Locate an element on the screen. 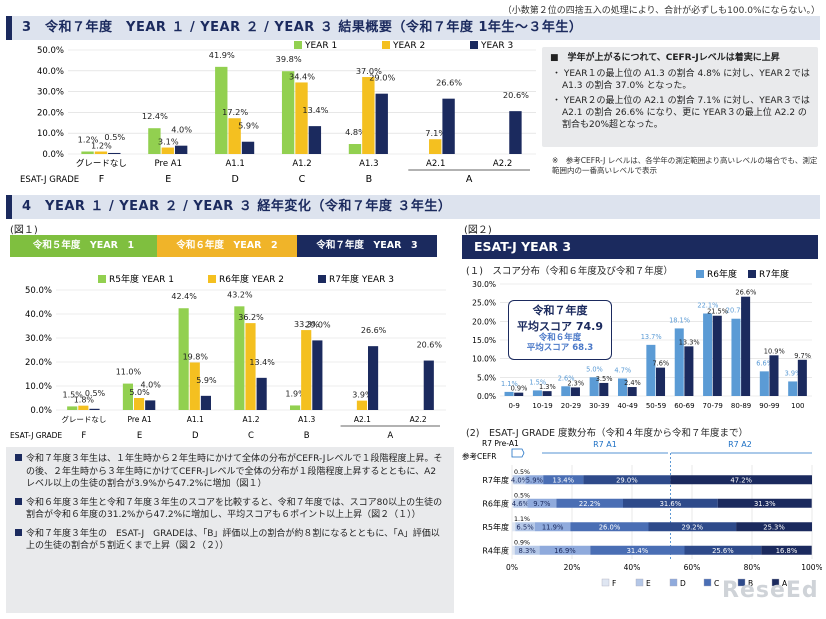  rounding-note: （小数第２位の四捨五入の処理により、合計が必ずしも100.0%にならない。） is located at coordinates (661, 11).